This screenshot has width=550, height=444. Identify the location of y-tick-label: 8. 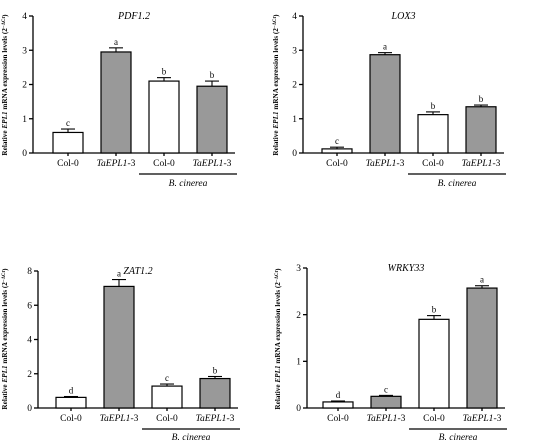
(29, 272).